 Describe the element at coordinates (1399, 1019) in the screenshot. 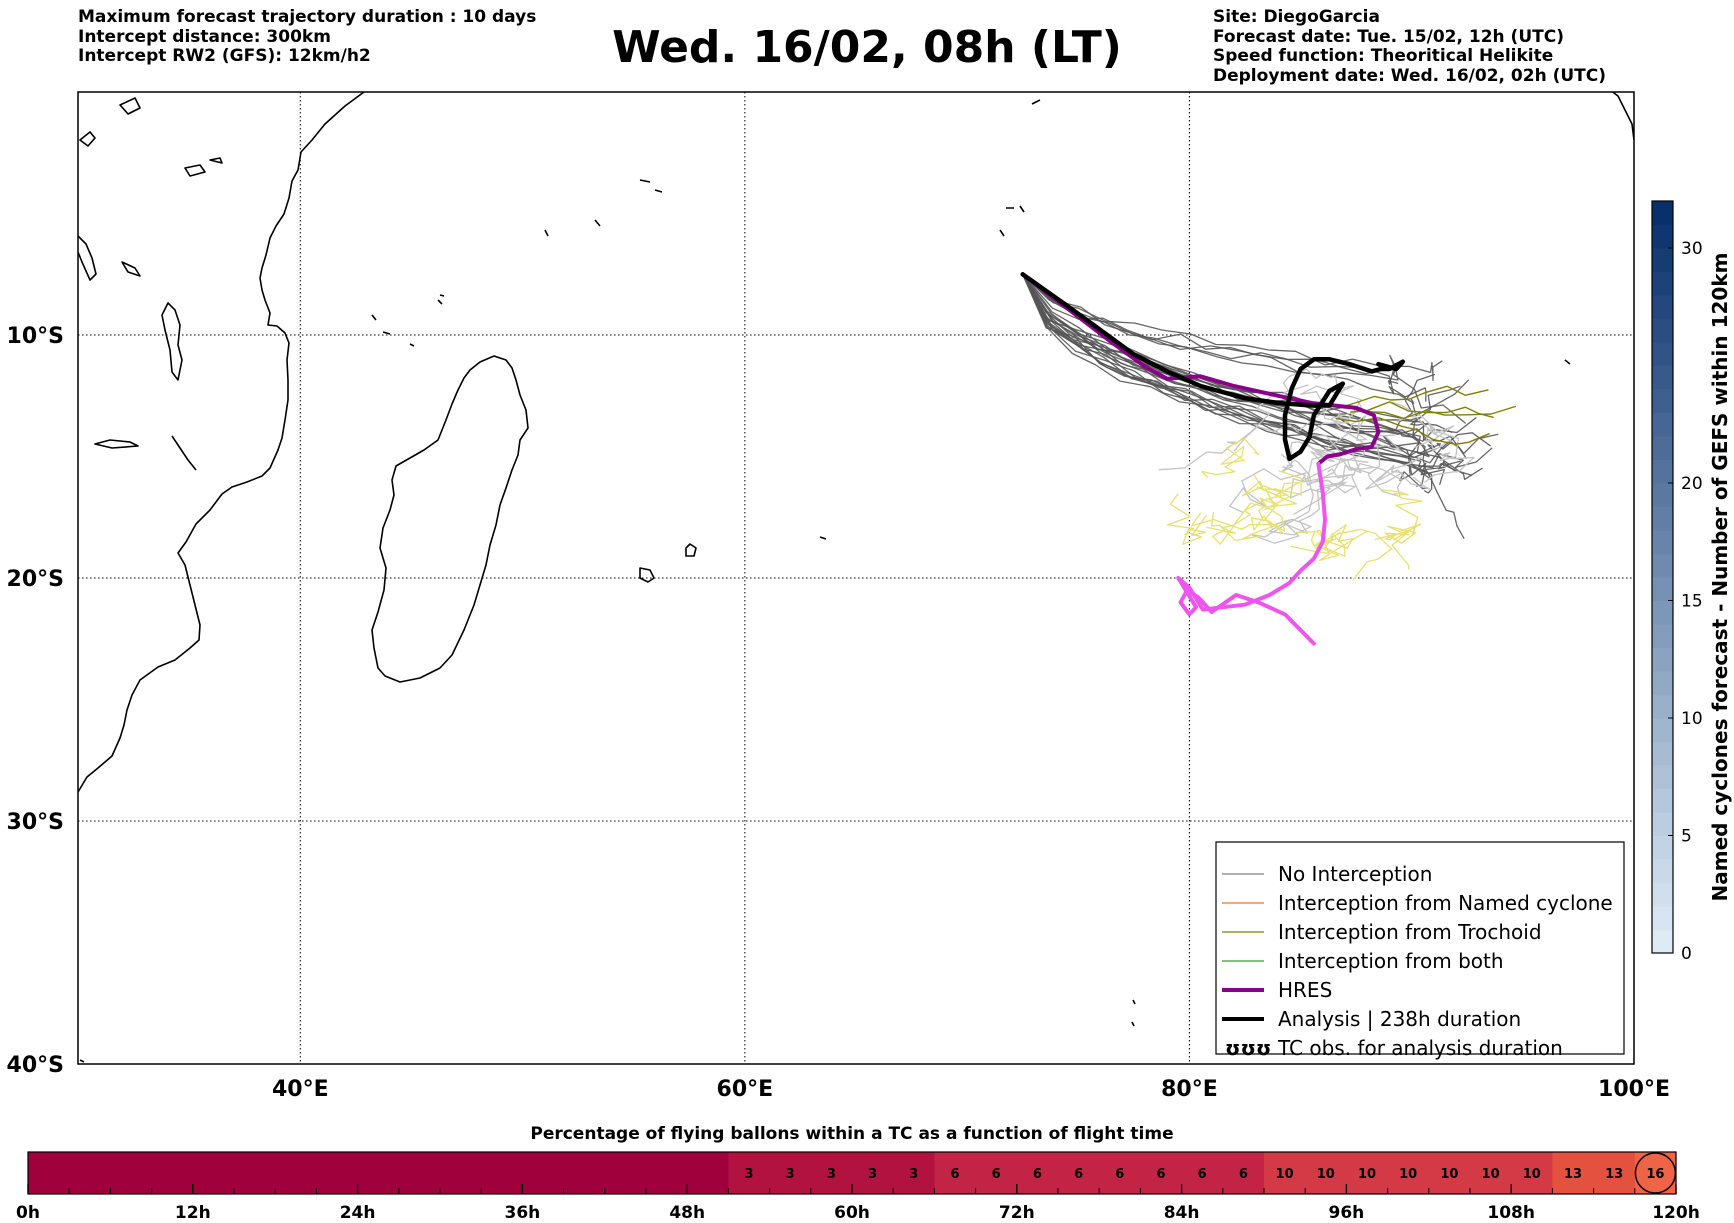

I see `legend-label-analysis: Analysis | 238h duration` at that location.